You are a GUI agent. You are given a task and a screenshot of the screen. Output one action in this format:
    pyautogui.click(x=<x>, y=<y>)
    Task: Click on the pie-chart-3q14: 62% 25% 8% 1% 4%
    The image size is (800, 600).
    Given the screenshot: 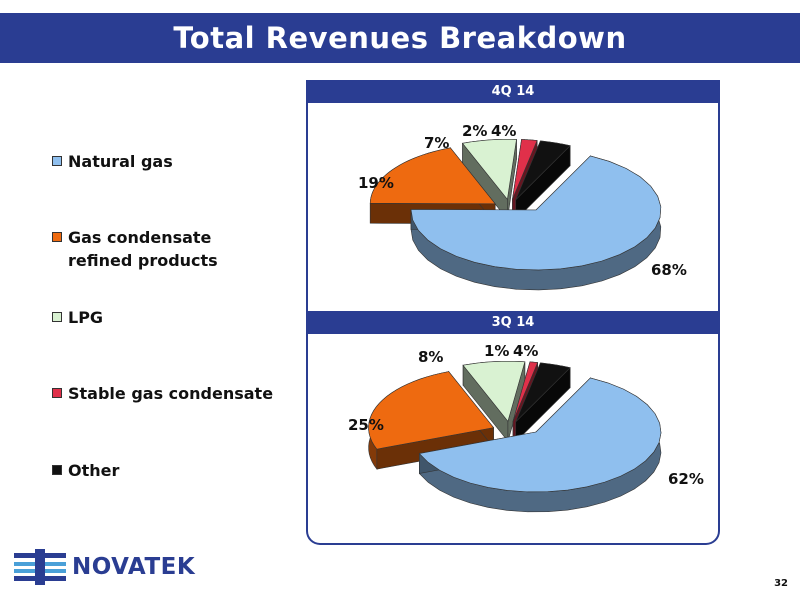 What is the action you would take?
    pyautogui.click(x=526, y=427)
    